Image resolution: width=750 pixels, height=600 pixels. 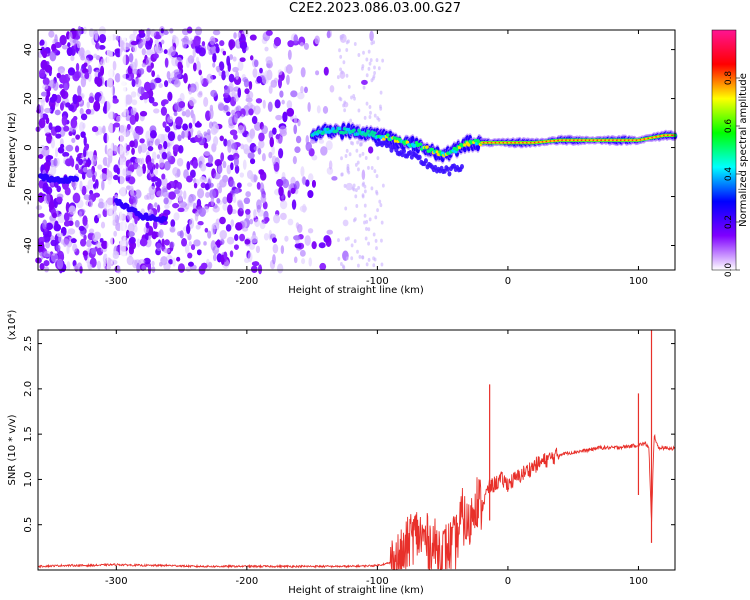 I want to click on snr-x-label: Height of straight line (km), so click(x=356, y=590).